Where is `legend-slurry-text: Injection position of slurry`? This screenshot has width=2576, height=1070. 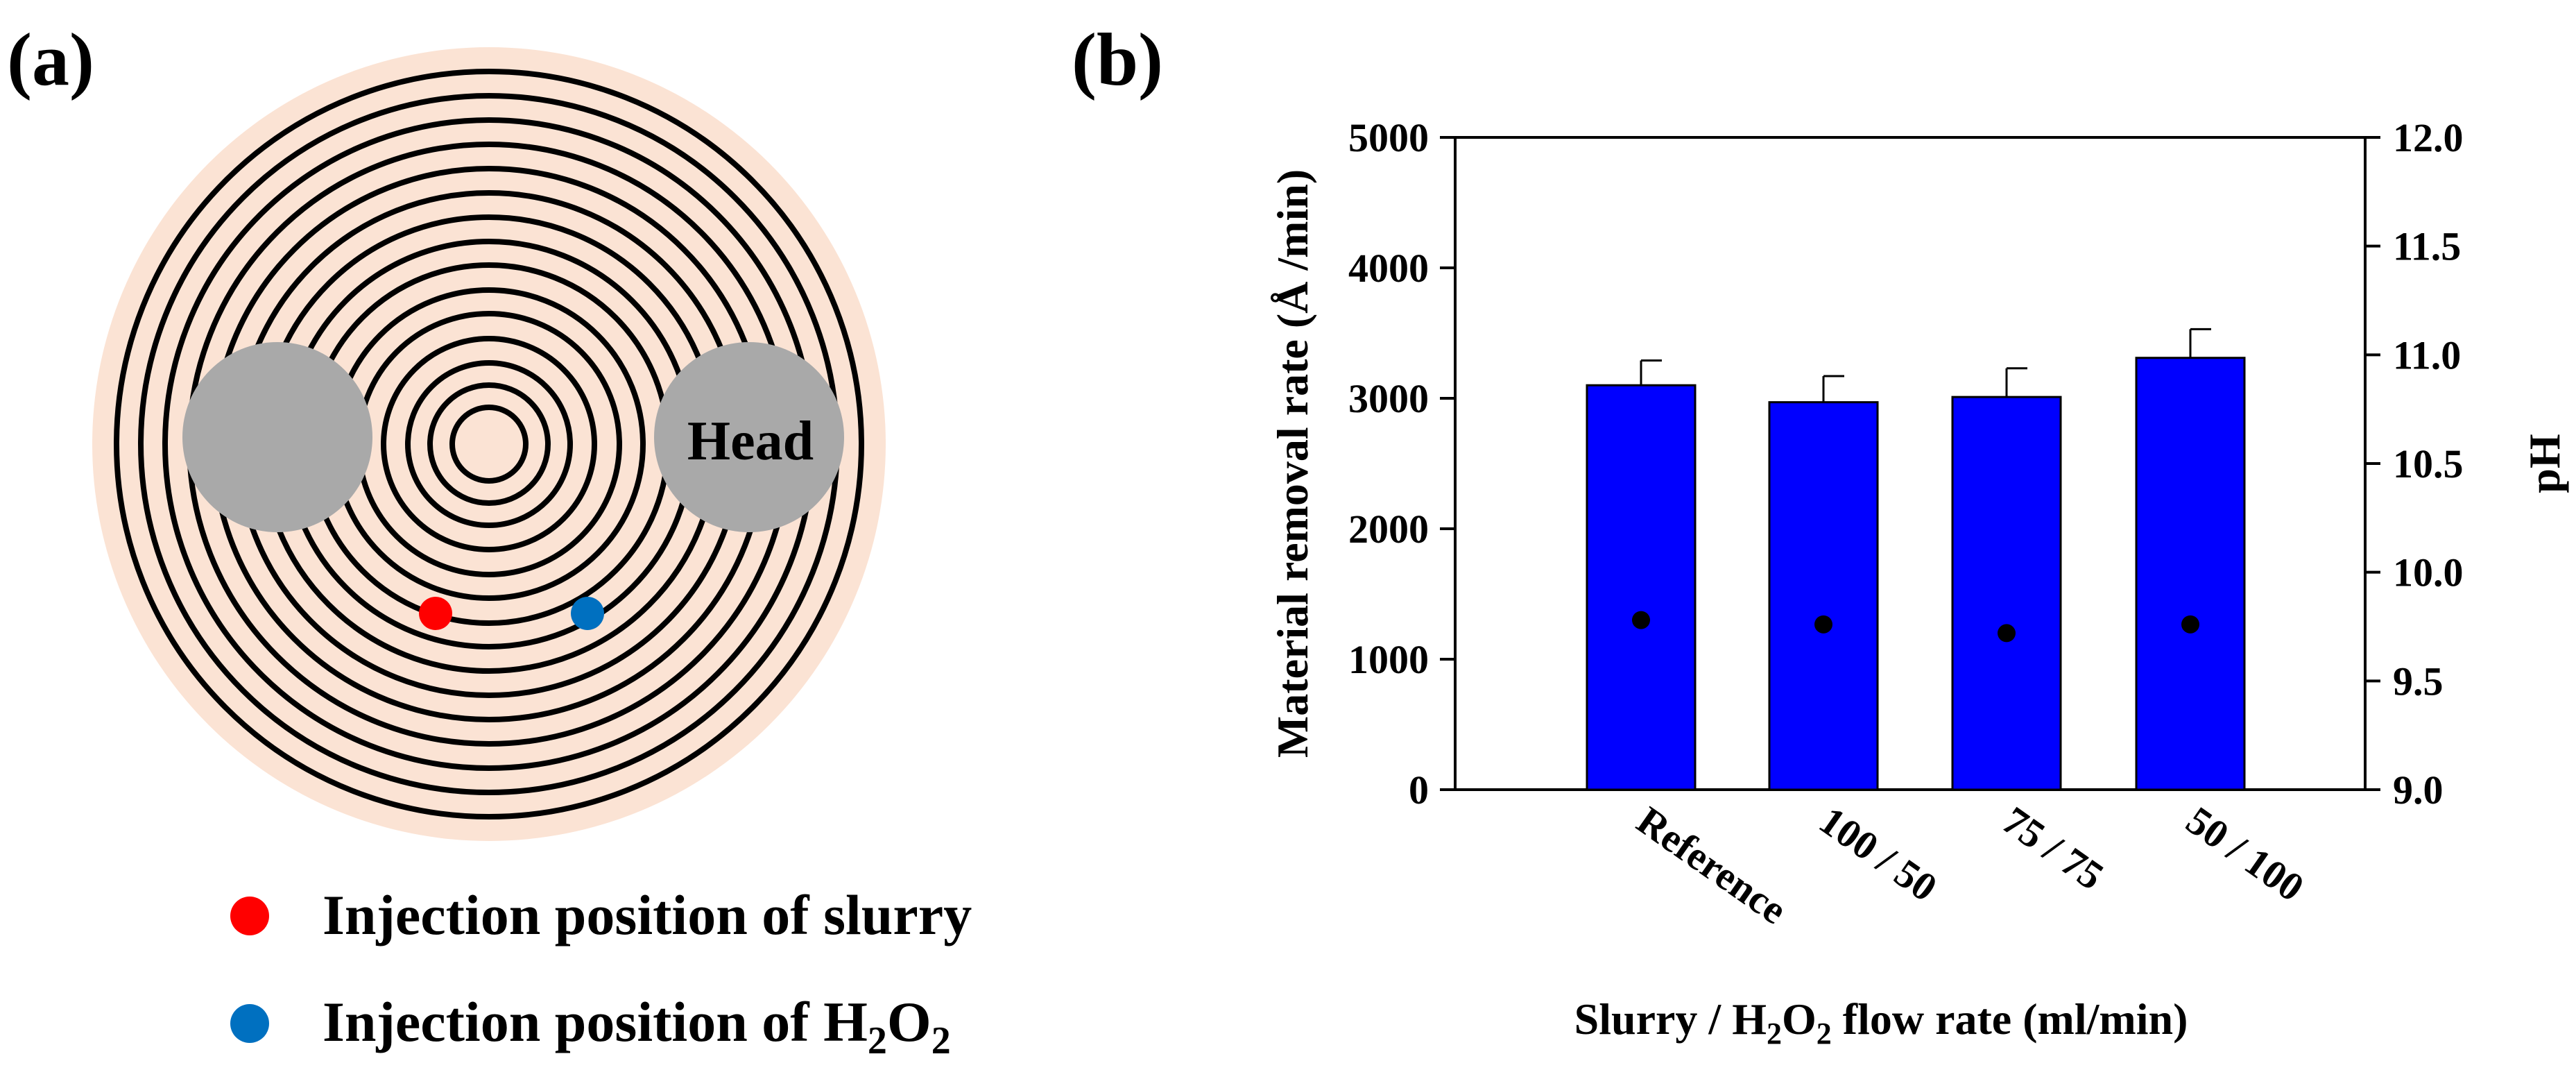
legend-slurry-text: Injection position of slurry is located at coordinates (647, 914).